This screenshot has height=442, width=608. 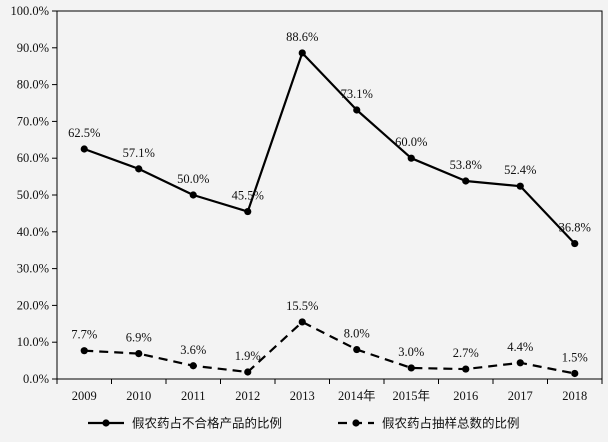 What do you see at coordinates (411, 396) in the screenshot?
I see `x-tick-label: 2015年` at bounding box center [411, 396].